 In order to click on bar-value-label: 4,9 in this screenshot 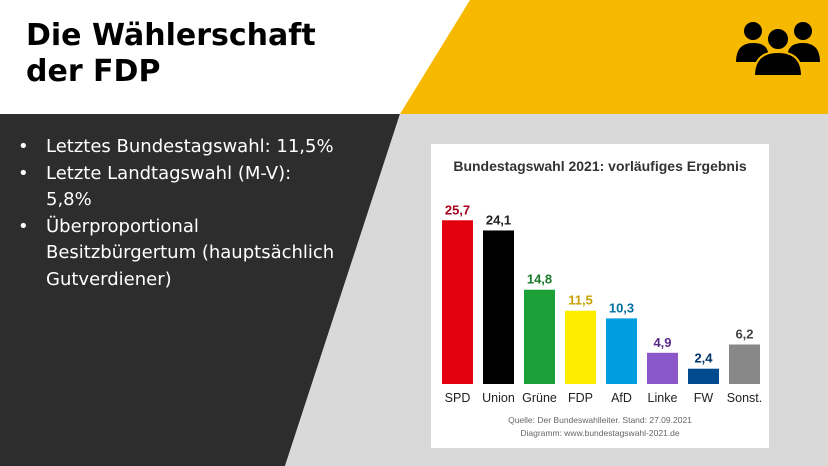, I will do `click(662, 342)`.